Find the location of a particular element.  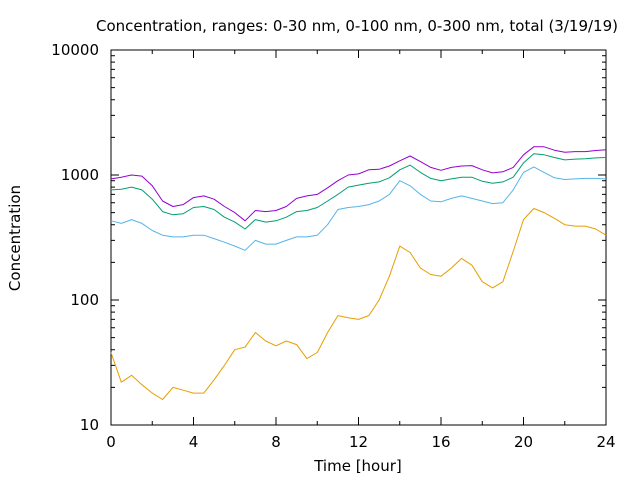

x-tick-label: 24 is located at coordinates (605, 442).